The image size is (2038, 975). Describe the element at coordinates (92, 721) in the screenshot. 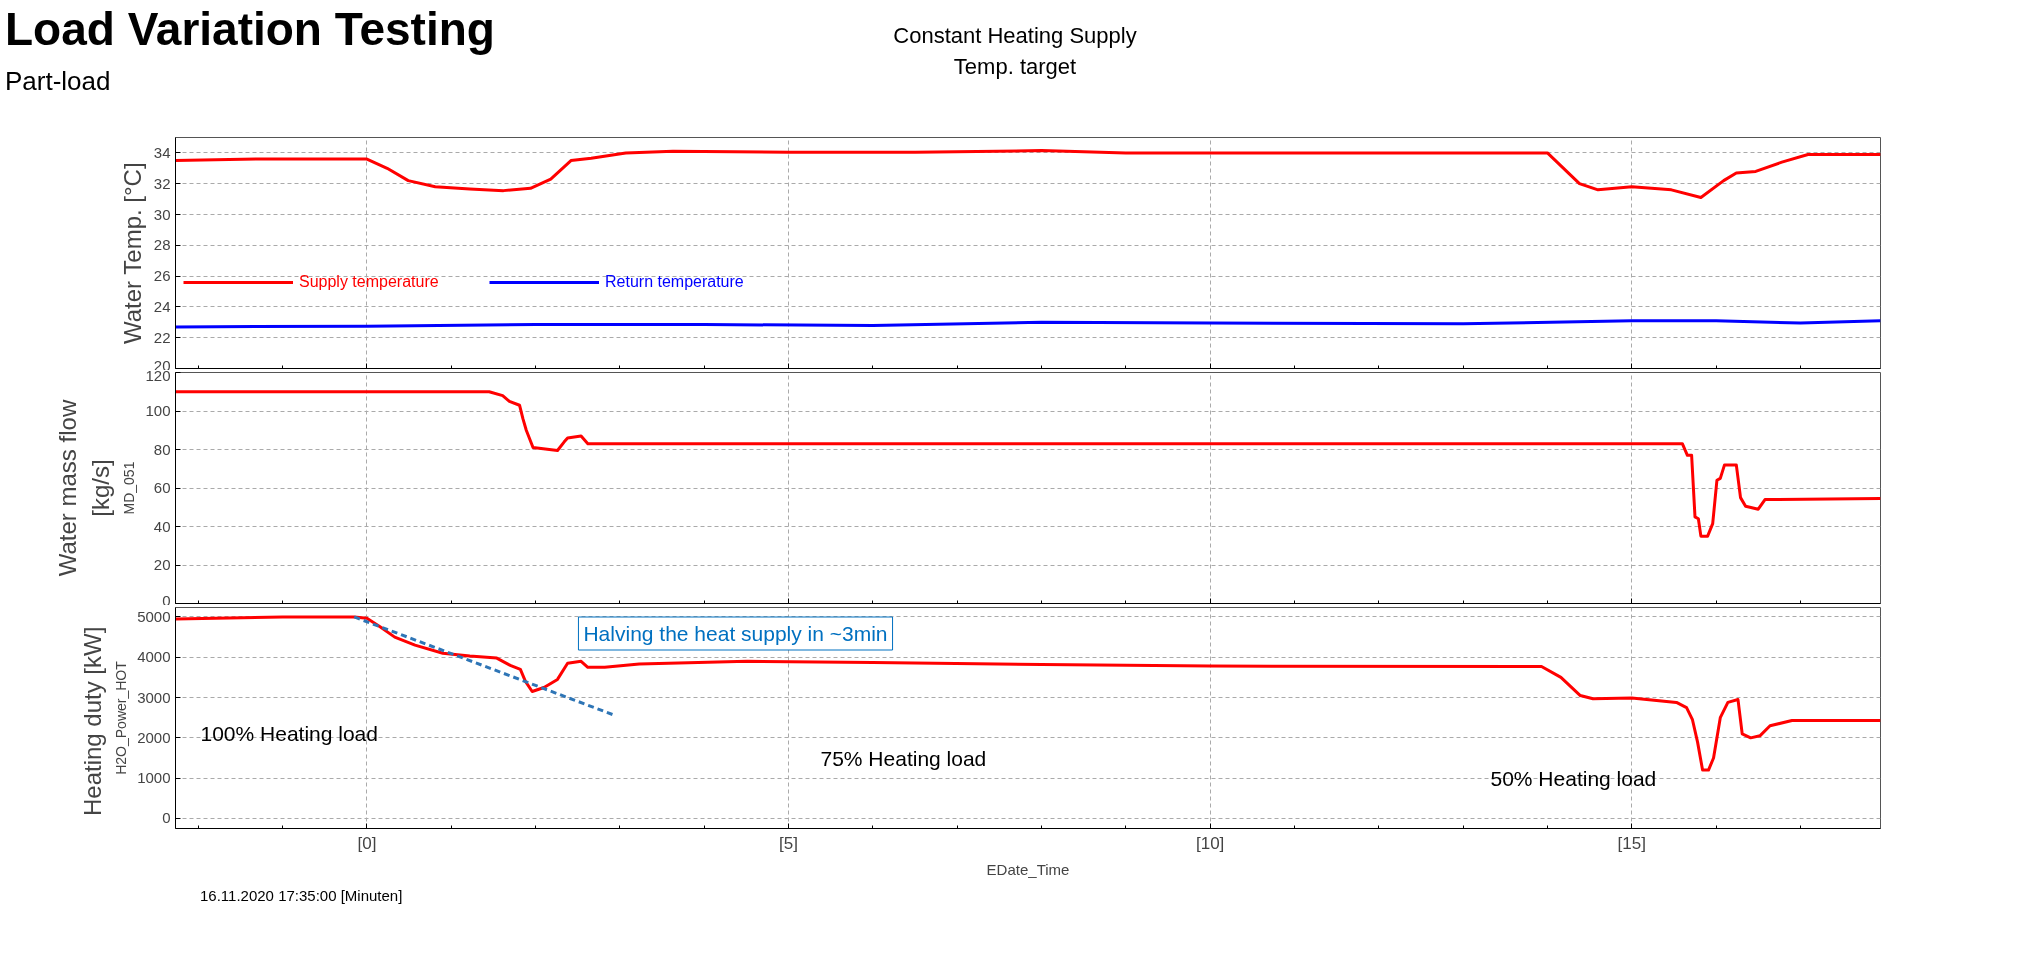

I see `y-axis-title: Heating duty [kW]` at that location.